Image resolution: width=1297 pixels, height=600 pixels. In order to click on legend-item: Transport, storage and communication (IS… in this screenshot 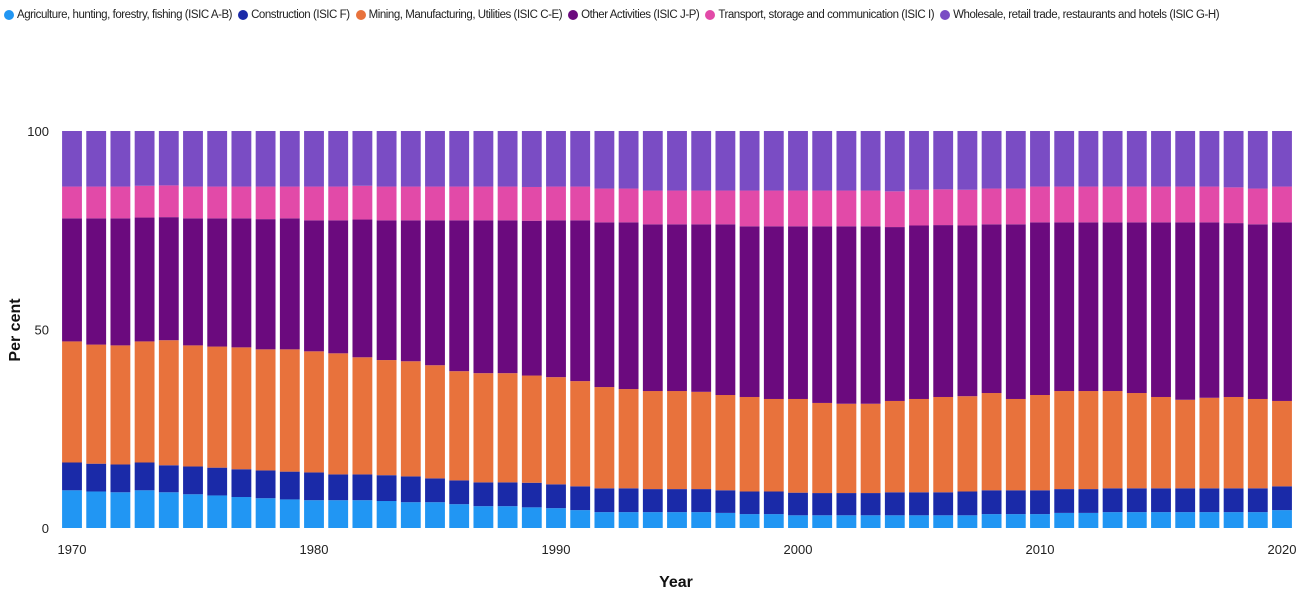, I will do `click(820, 15)`.